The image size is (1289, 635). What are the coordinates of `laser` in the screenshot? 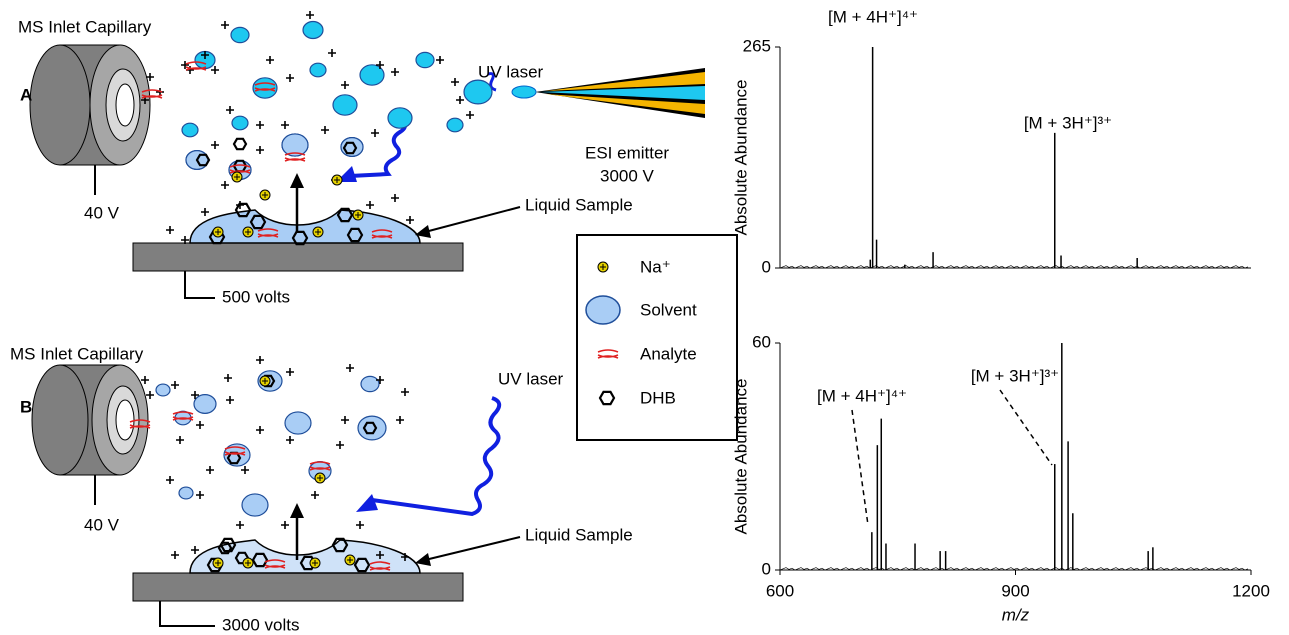 It's located at (436, 456).